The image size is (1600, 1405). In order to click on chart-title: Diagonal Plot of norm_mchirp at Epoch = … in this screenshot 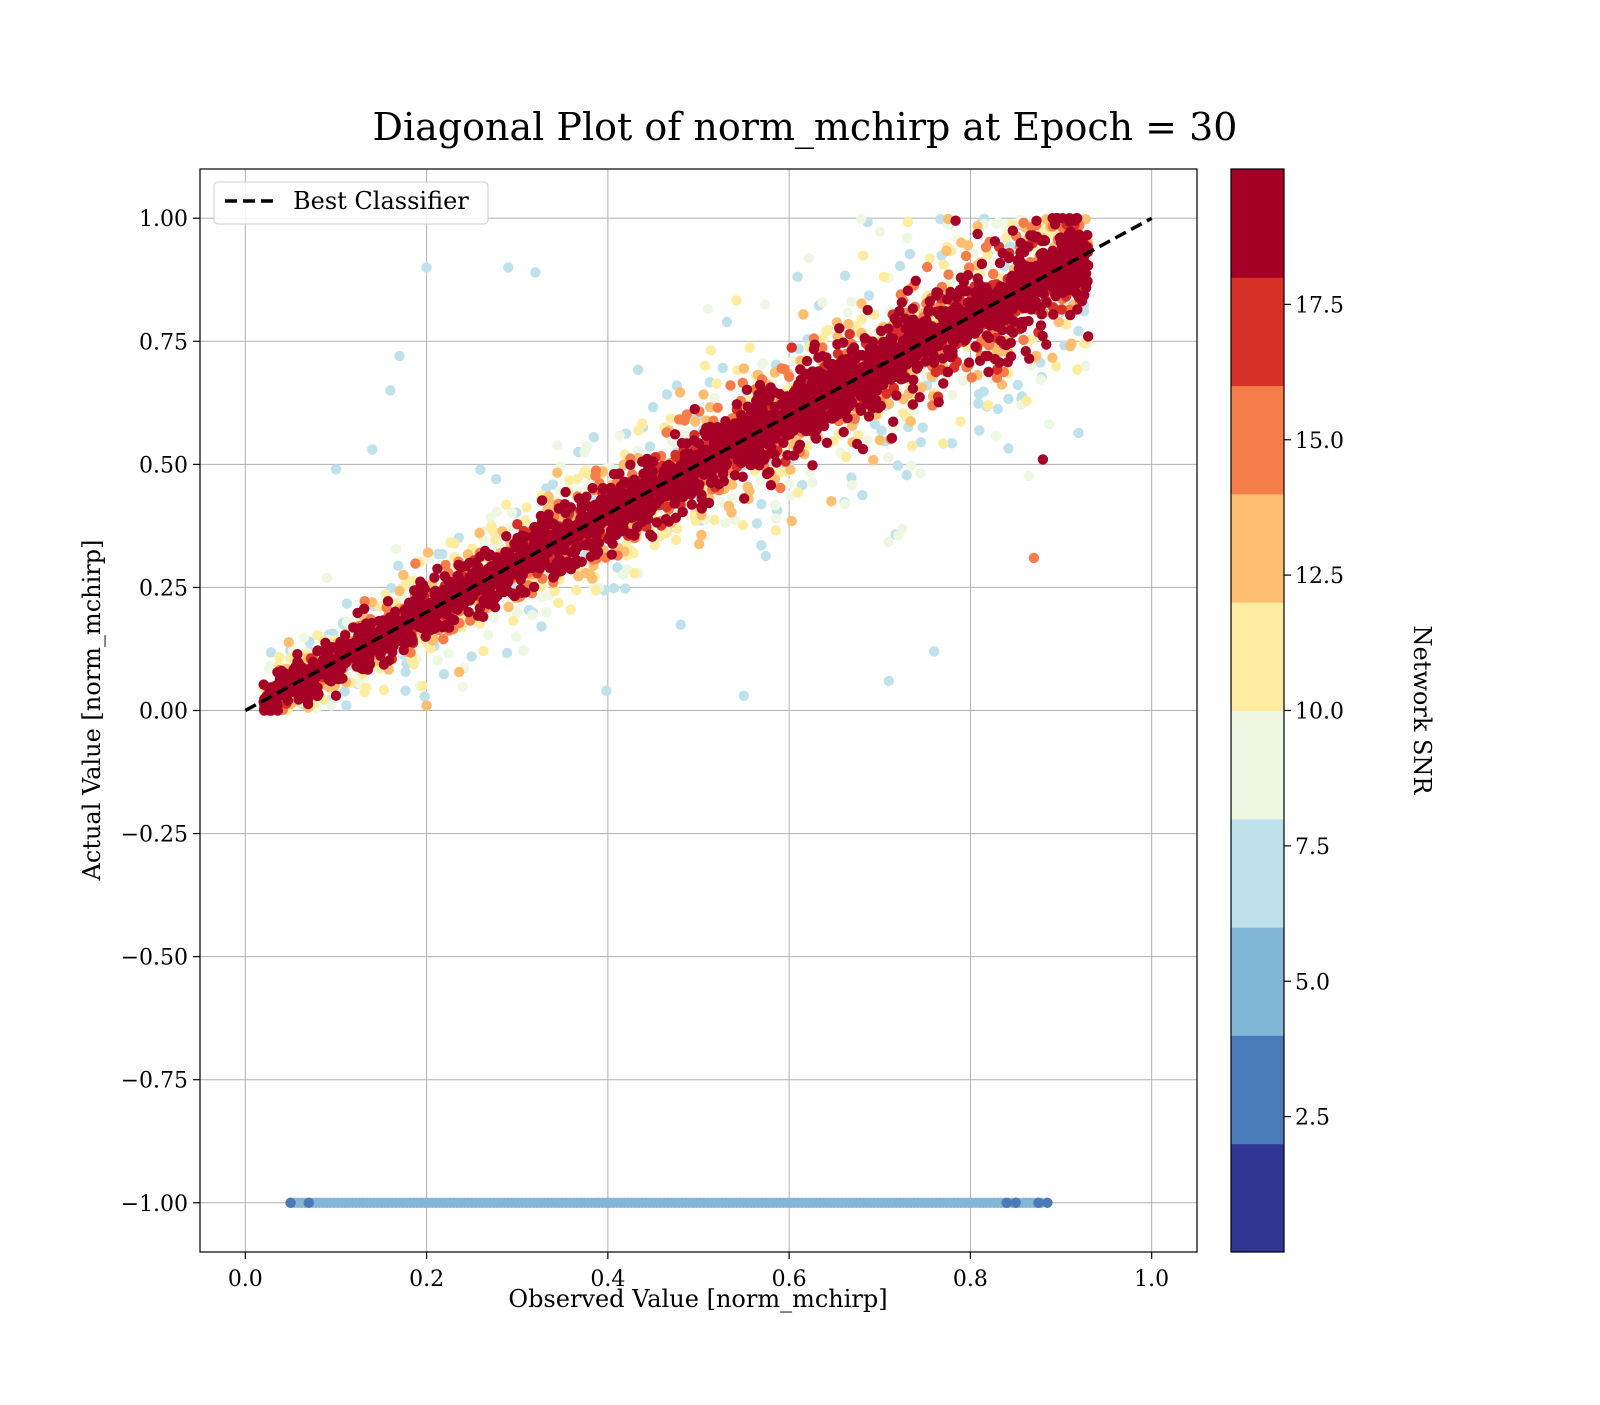, I will do `click(805, 127)`.